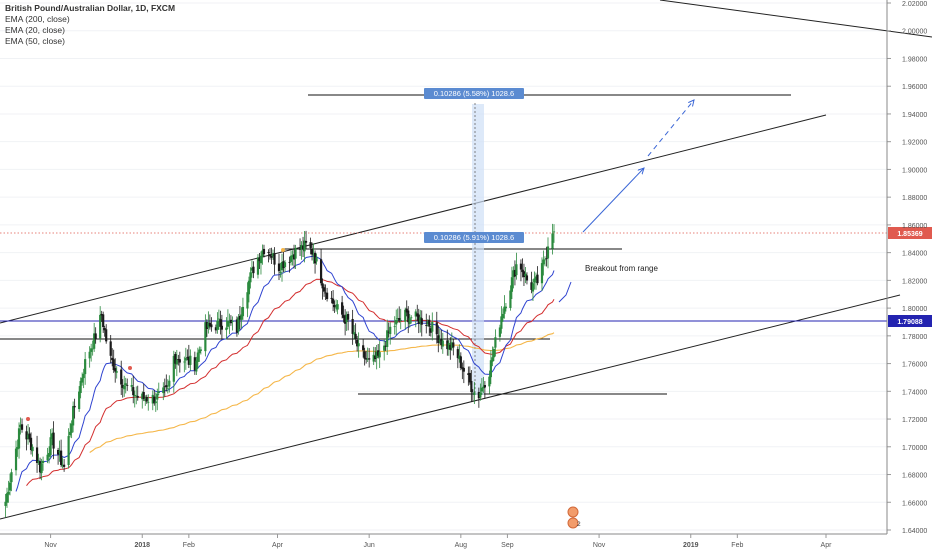 Image resolution: width=932 pixels, height=550 pixels. Describe the element at coordinates (827, 545) in the screenshot. I see `x-tick-label: Apr` at that location.